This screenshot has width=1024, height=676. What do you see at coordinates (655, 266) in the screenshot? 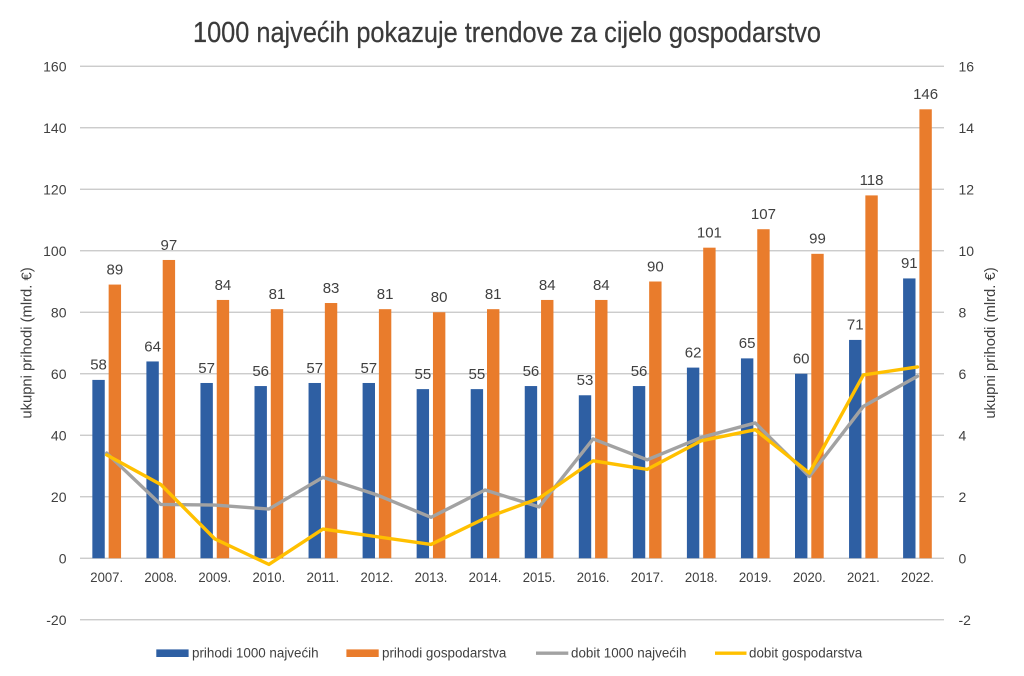
I see `svg-text: 90` at bounding box center [655, 266].